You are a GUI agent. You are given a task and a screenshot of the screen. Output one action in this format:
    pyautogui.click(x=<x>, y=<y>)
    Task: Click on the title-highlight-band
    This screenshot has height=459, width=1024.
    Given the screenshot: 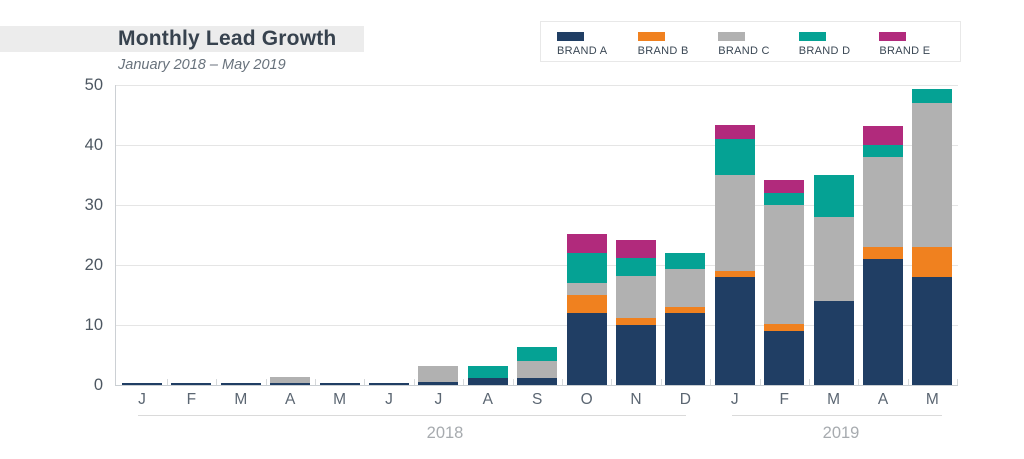 What is the action you would take?
    pyautogui.click(x=182, y=39)
    